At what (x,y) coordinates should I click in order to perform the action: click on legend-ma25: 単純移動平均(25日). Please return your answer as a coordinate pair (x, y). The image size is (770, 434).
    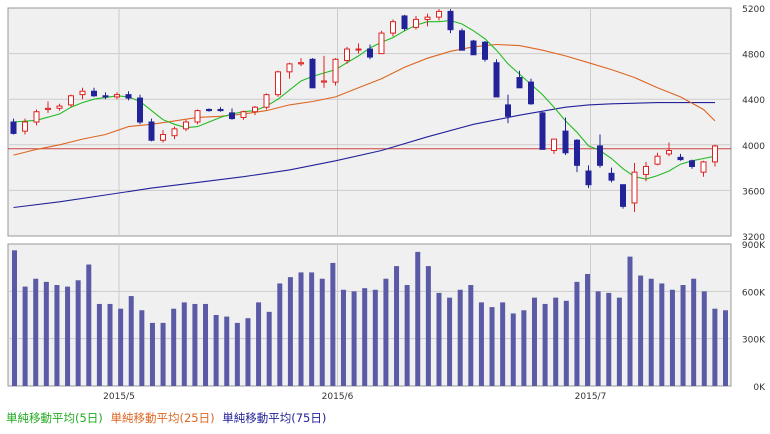
    Looking at the image, I should click on (162, 418).